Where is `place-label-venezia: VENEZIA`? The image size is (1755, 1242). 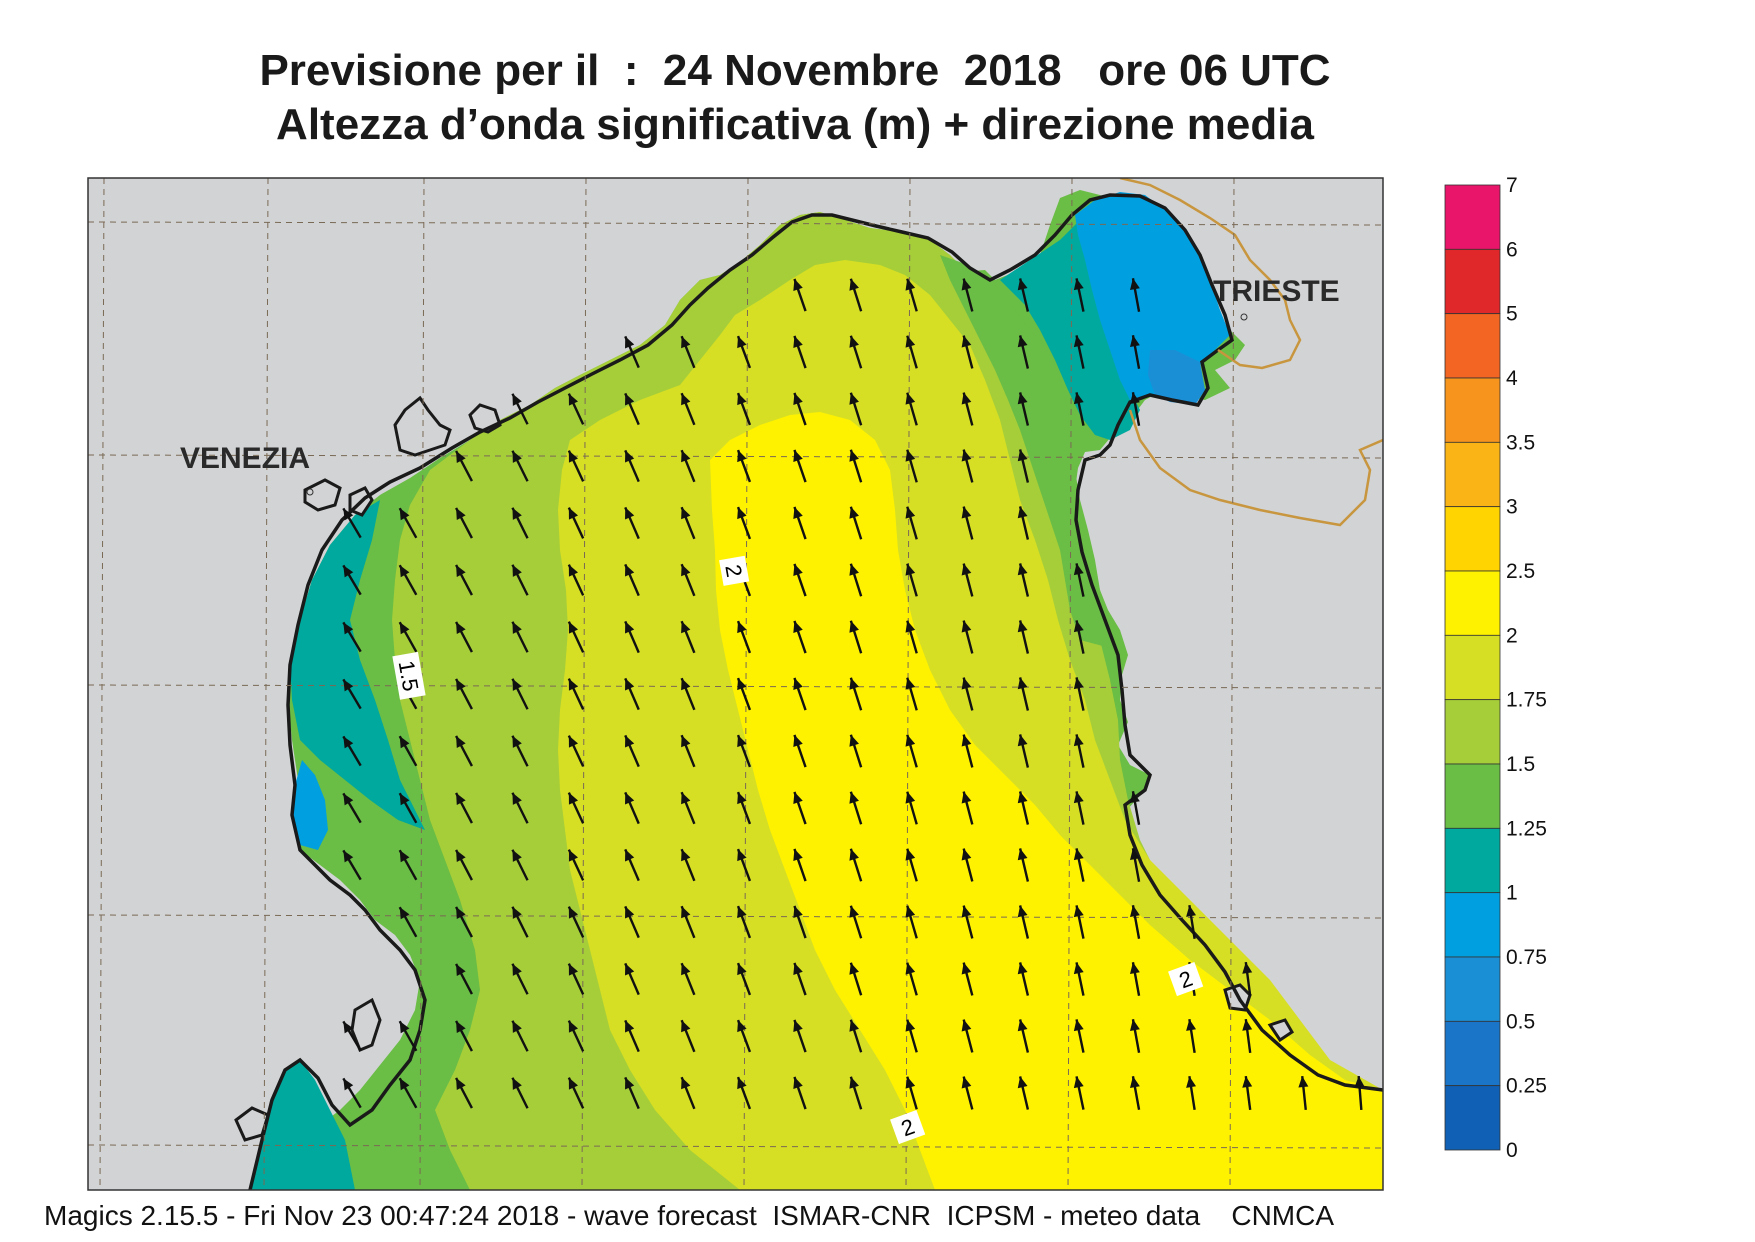 place-label-venezia: VENEZIA is located at coordinates (245, 458).